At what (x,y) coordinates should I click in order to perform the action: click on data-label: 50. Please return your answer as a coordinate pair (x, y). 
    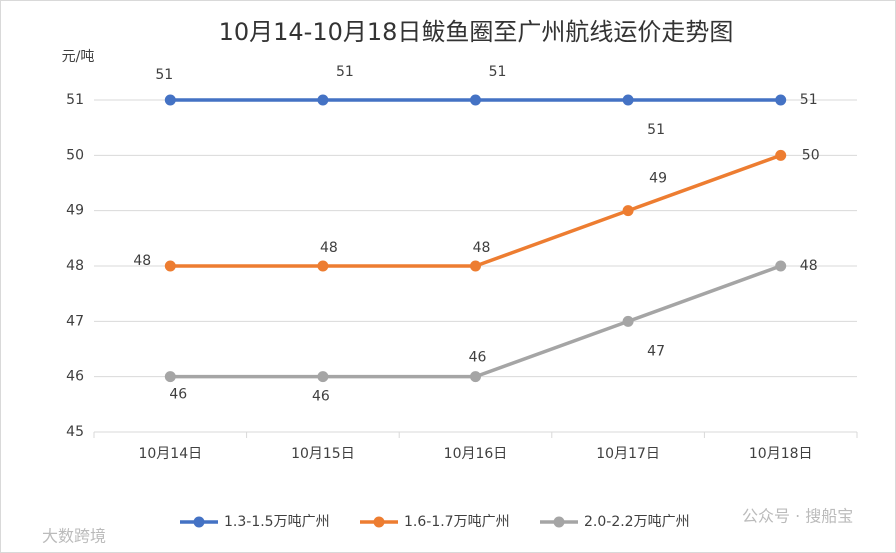
    Looking at the image, I should click on (811, 155).